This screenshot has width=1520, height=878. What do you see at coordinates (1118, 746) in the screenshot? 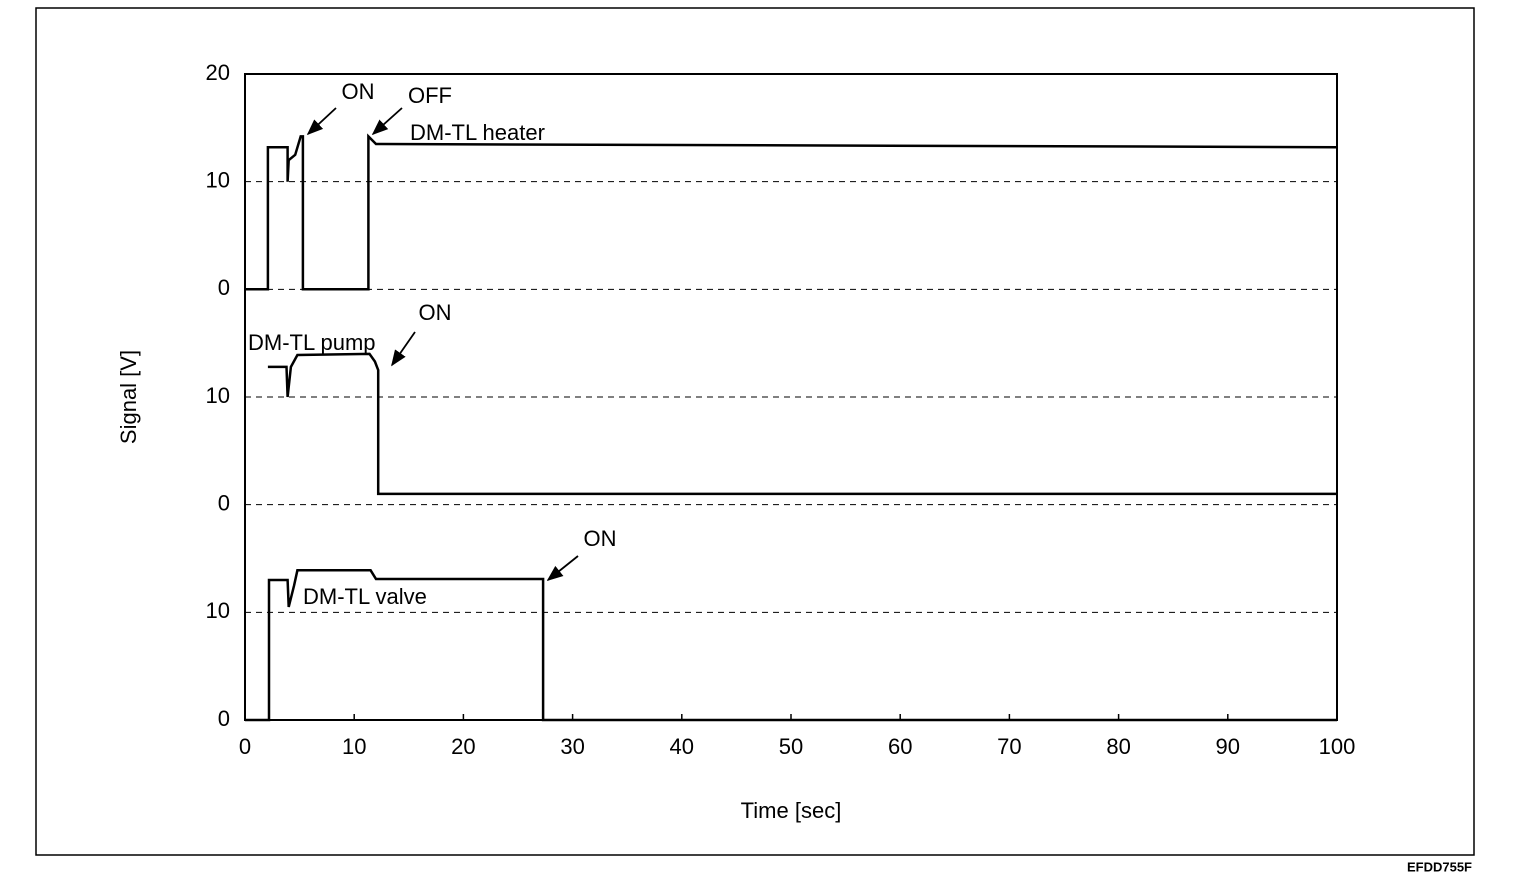
I see `x-tick-label: 80` at bounding box center [1118, 746].